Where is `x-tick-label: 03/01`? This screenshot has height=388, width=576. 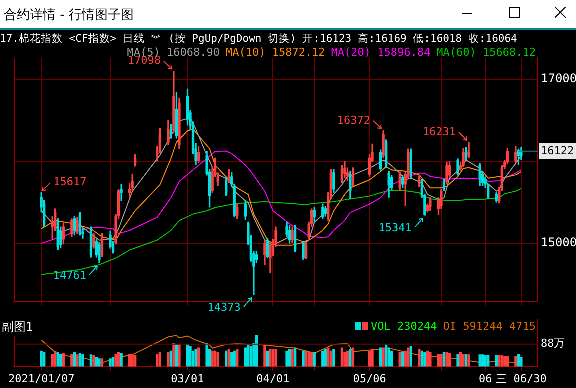 x-tick-label: 03/01 is located at coordinates (187, 379).